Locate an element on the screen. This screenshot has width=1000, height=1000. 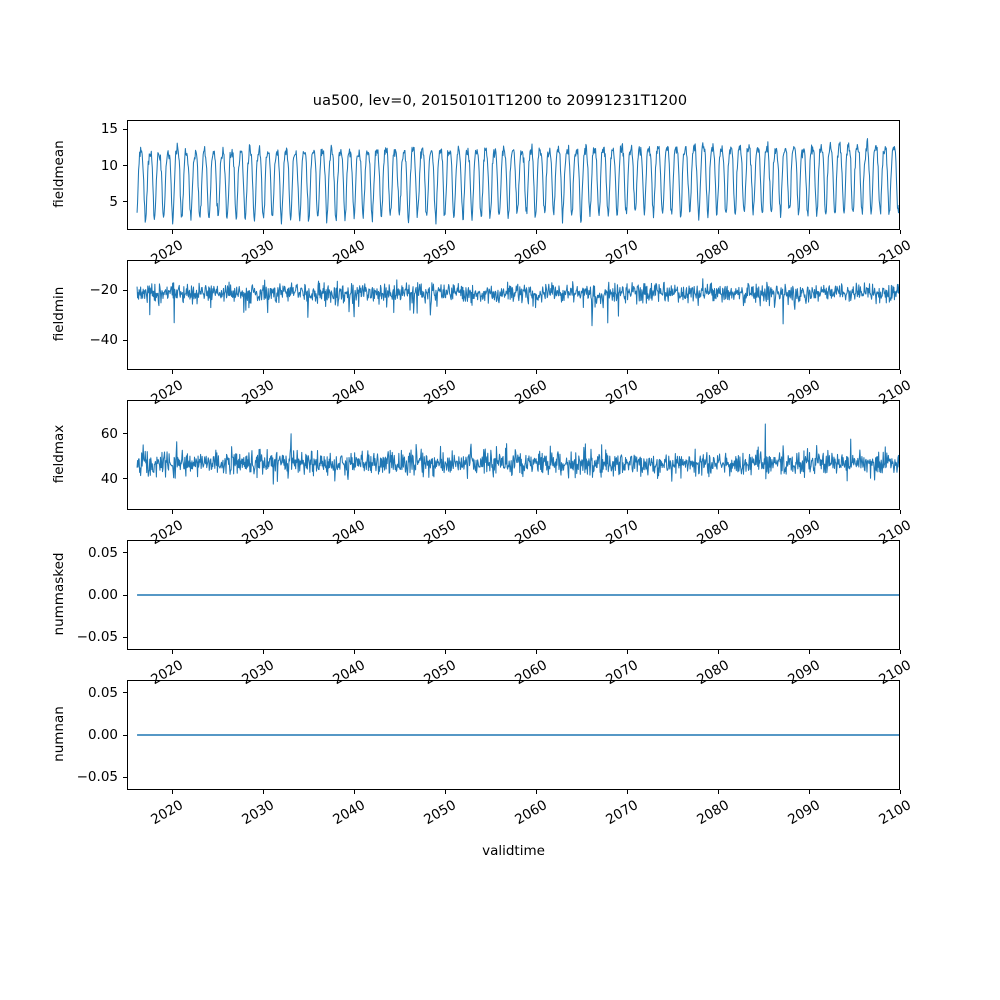
fieldmean-data-line is located at coordinates (518, 181).